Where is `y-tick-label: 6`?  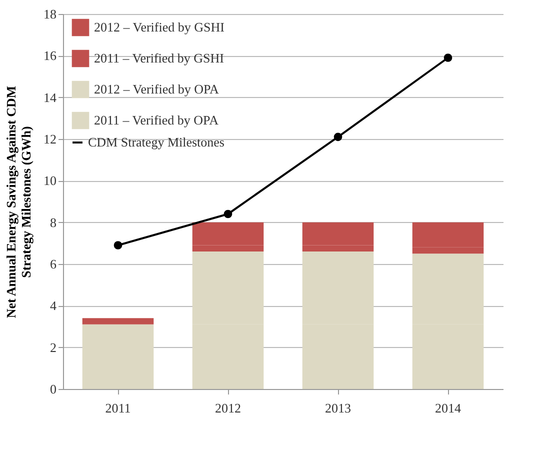
y-tick-label: 6 is located at coordinates (53, 264).